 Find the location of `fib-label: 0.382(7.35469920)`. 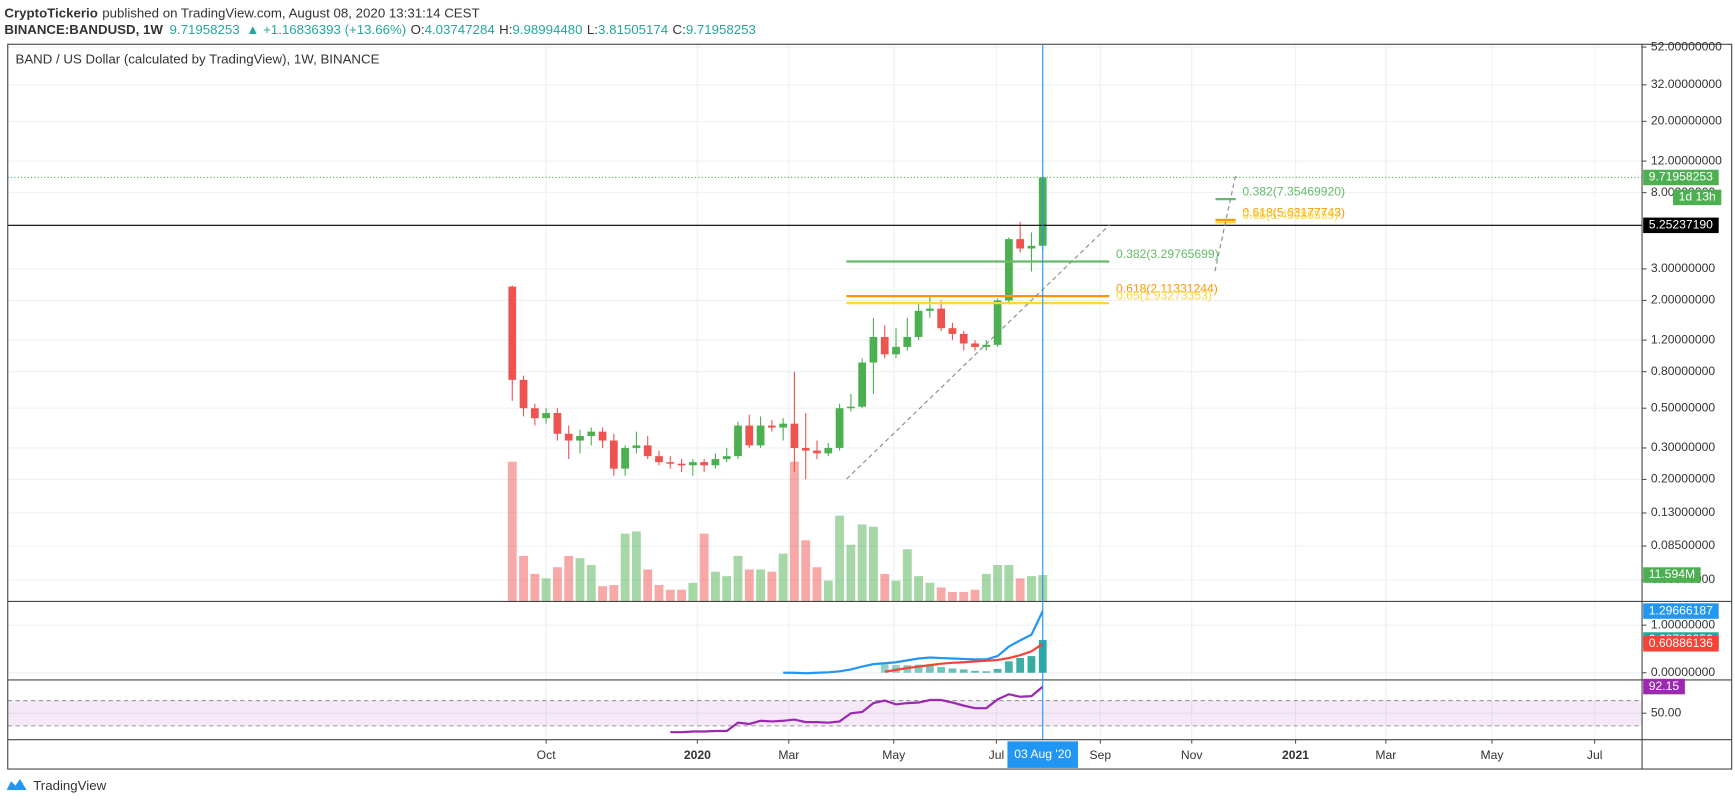

fib-label: 0.382(7.35469920) is located at coordinates (1293, 192).